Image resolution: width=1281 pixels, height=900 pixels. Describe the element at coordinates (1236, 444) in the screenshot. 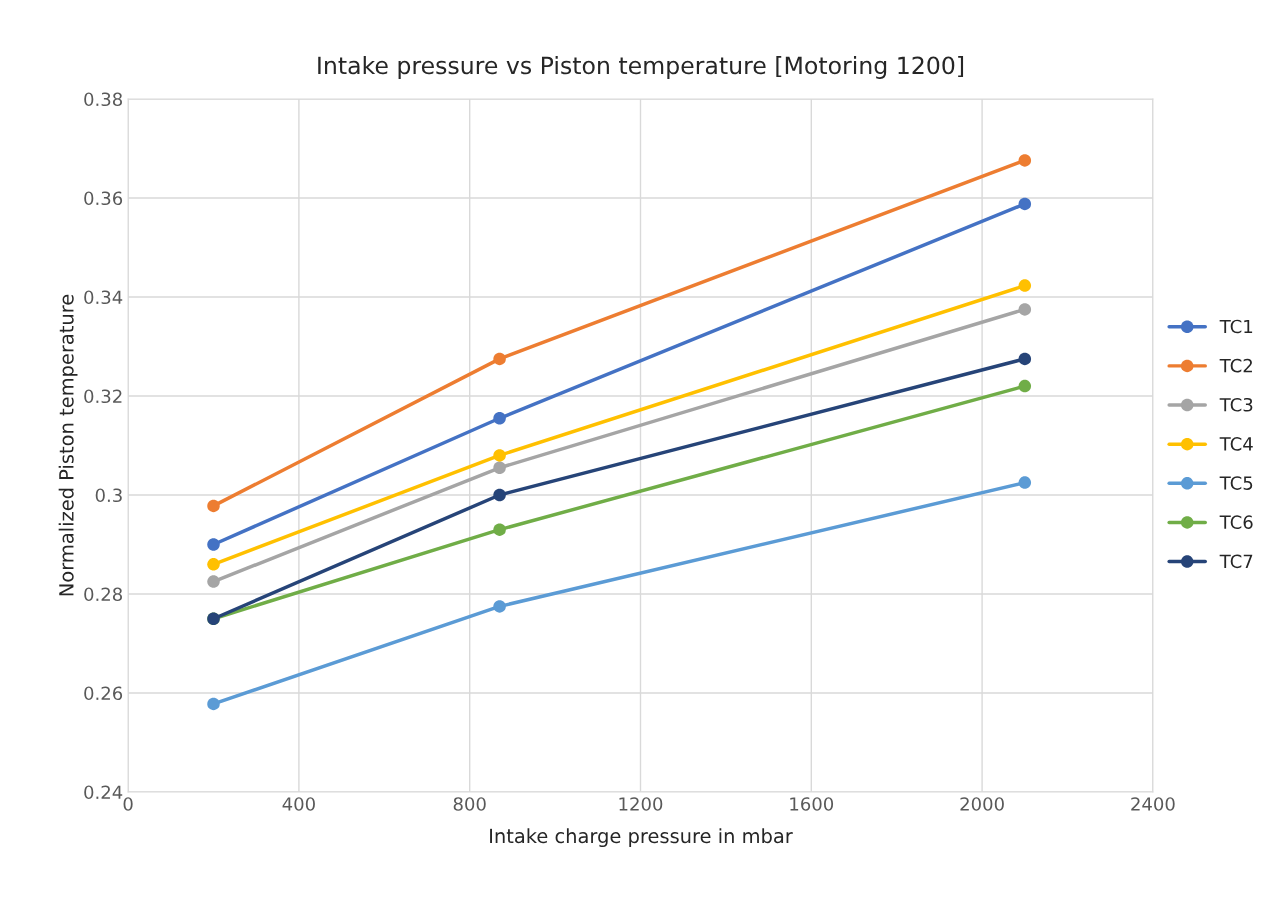

I see `legend-label: TC4` at that location.